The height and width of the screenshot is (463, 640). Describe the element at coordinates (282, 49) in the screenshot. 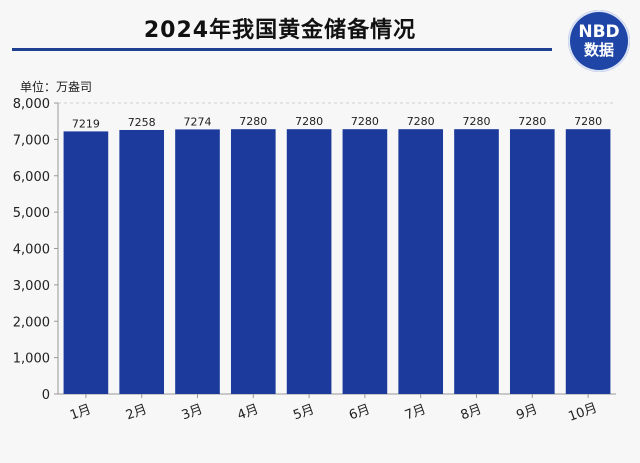

I see `title-underline` at that location.